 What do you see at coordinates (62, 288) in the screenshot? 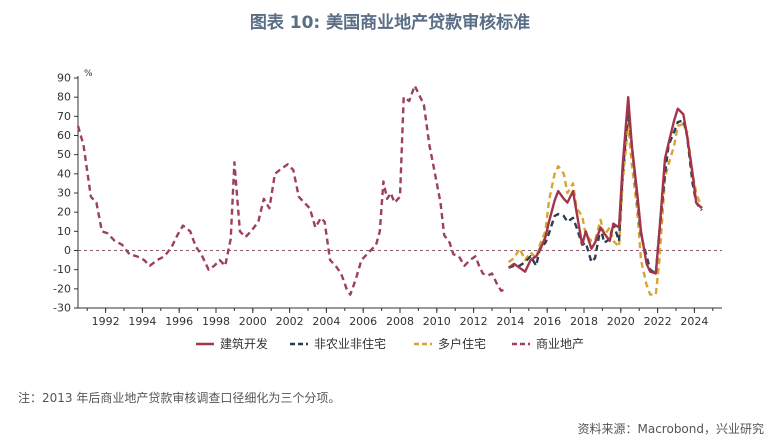
I see `y-tick-label: -20` at bounding box center [62, 288].